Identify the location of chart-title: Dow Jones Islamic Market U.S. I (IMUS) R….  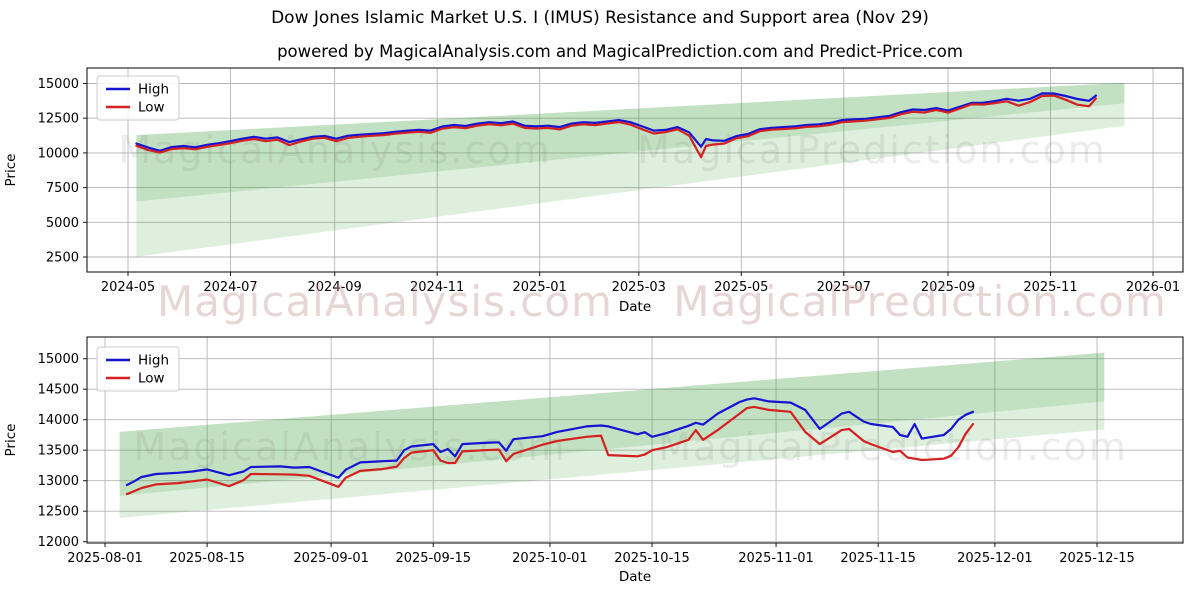
(600, 18).